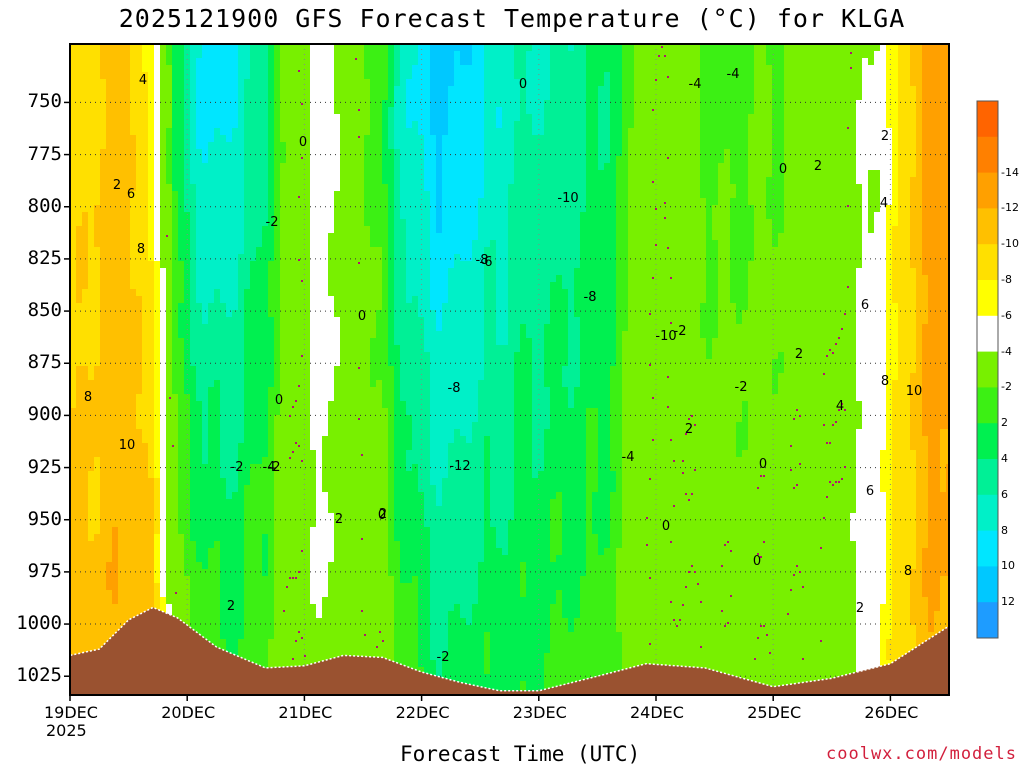 The height and width of the screenshot is (768, 1024). What do you see at coordinates (840, 406) in the screenshot?
I see `contour-label: 4` at bounding box center [840, 406].